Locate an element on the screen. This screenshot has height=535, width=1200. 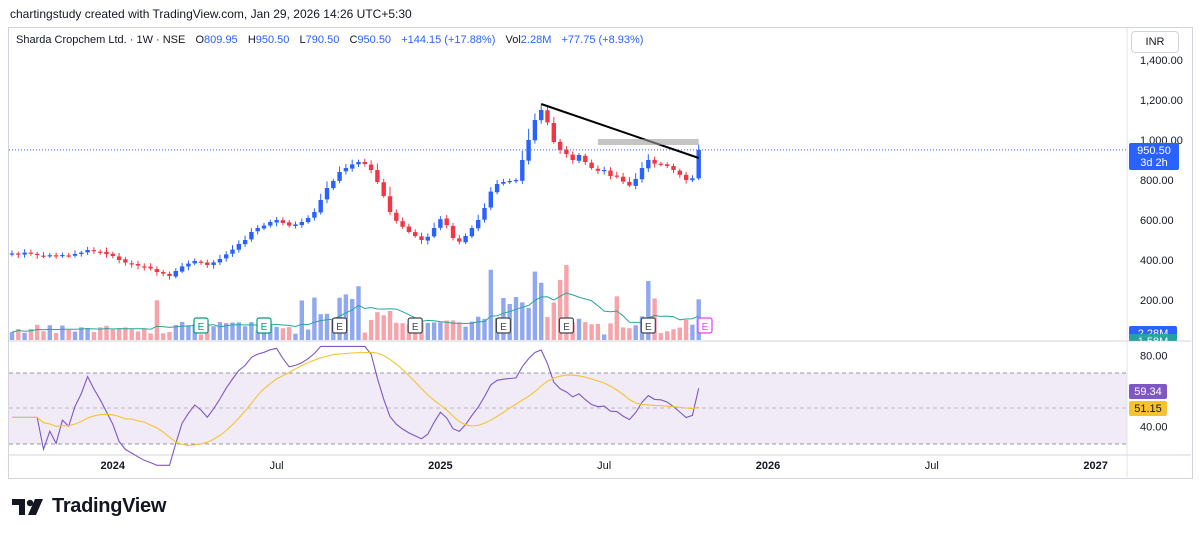
price-tick-label: 1,400.00 is located at coordinates (1161, 61).